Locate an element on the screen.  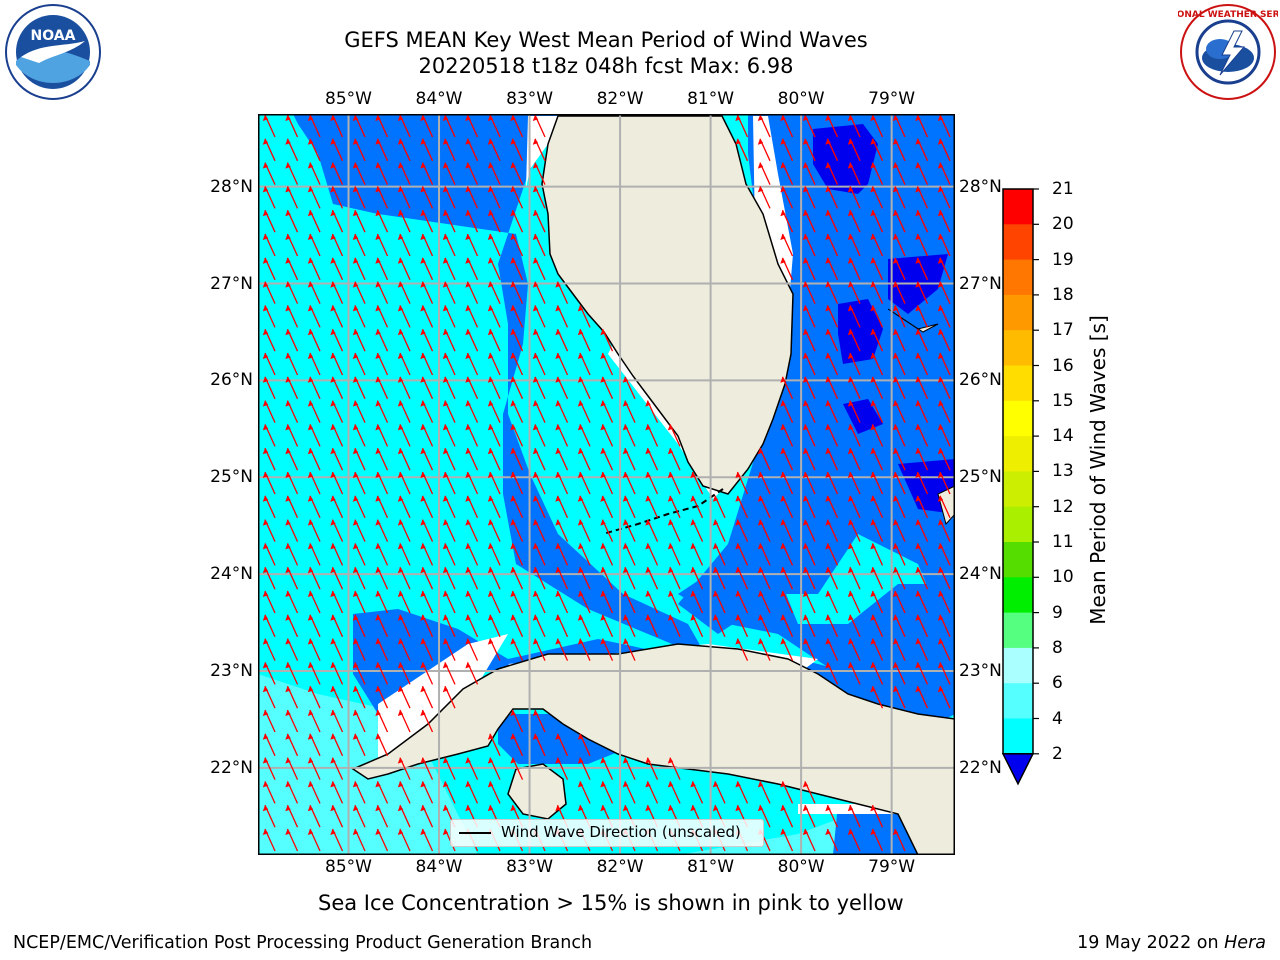
latitude-label: 27°N is located at coordinates (980, 283).